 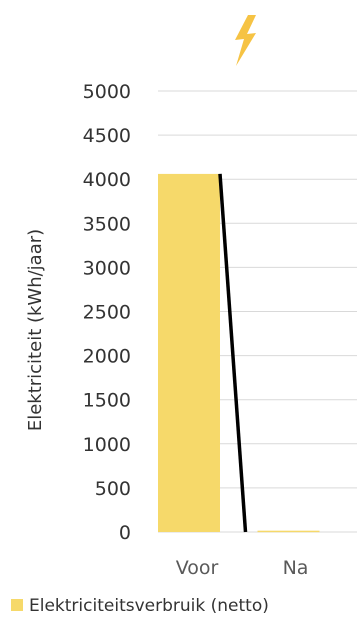 I want to click on x-tick-label: Na, so click(x=296, y=568).